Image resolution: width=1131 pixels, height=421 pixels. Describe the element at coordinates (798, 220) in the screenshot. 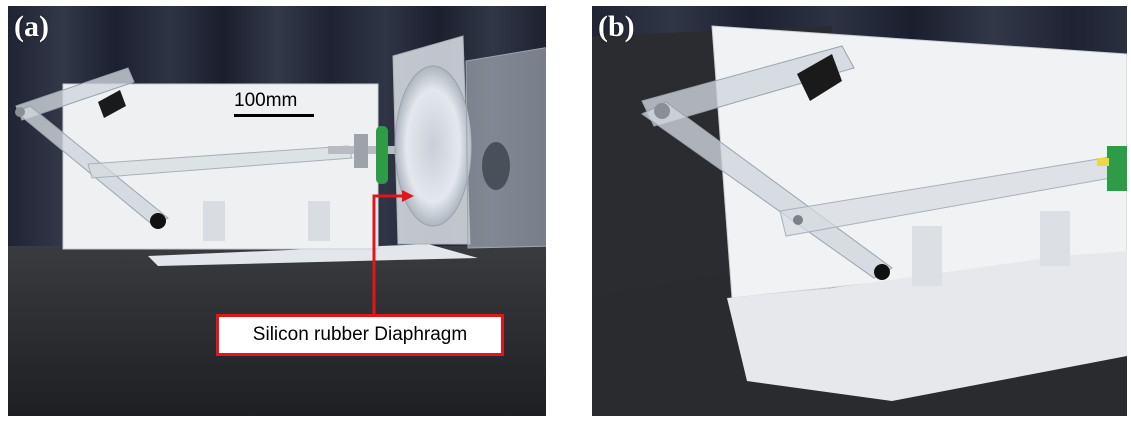

I see `rod-pivot` at that location.